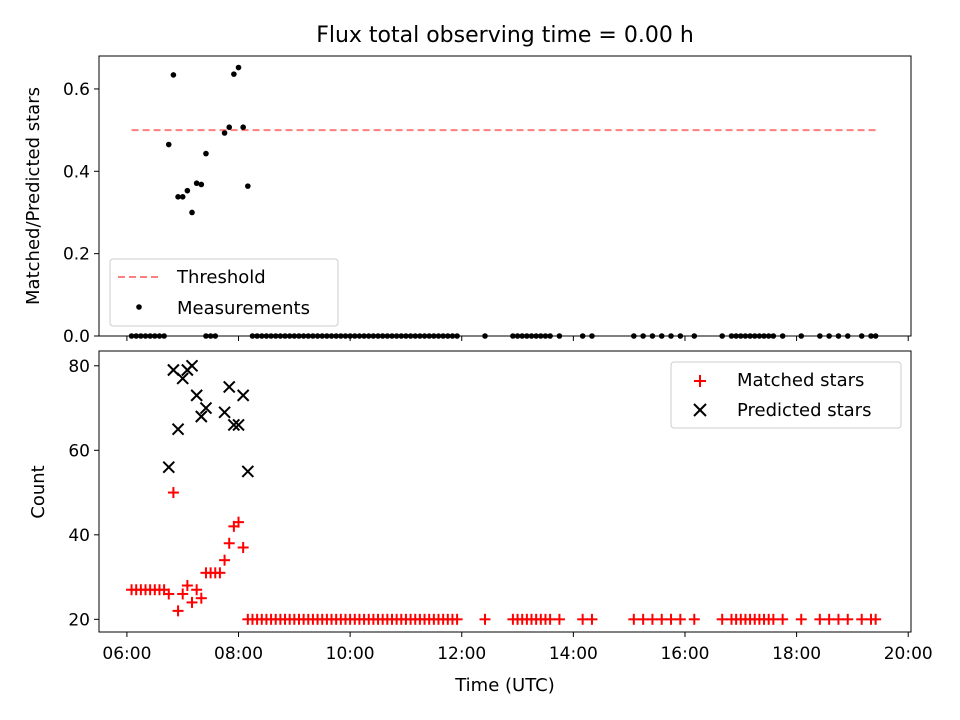 This screenshot has width=960, height=720. Describe the element at coordinates (800, 380) in the screenshot. I see `legend-matched-label: Matched stars` at that location.